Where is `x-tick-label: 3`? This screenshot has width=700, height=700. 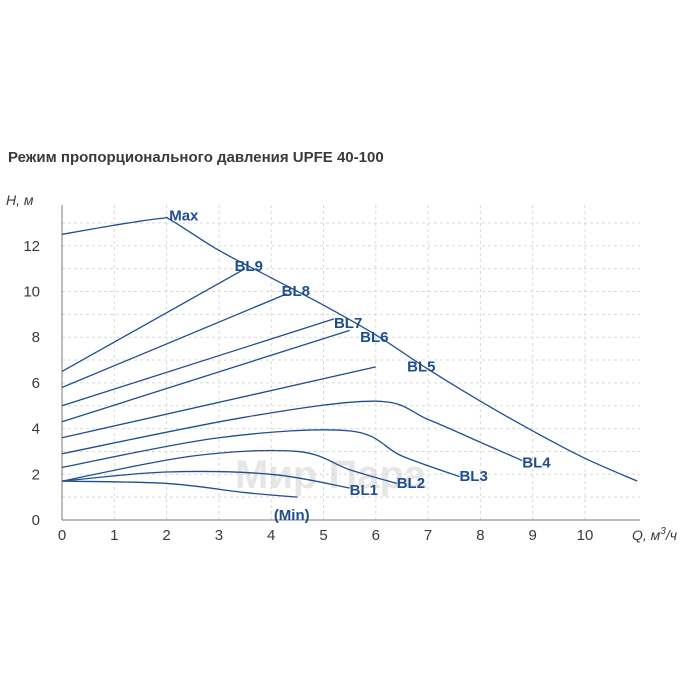 x-tick-label: 3 is located at coordinates (219, 535).